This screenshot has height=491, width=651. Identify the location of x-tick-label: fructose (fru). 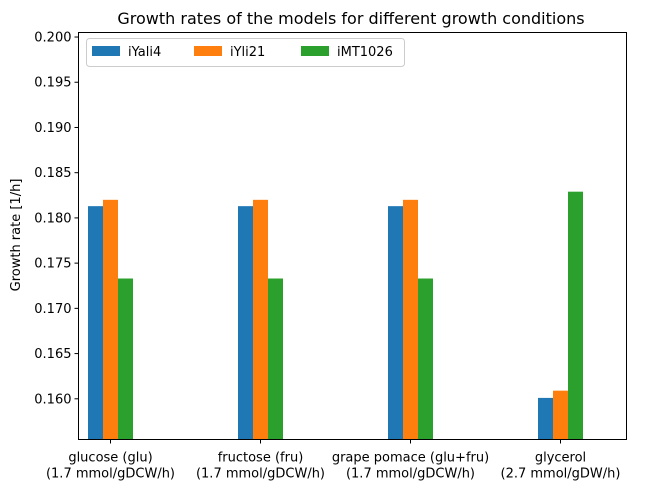
(261, 458).